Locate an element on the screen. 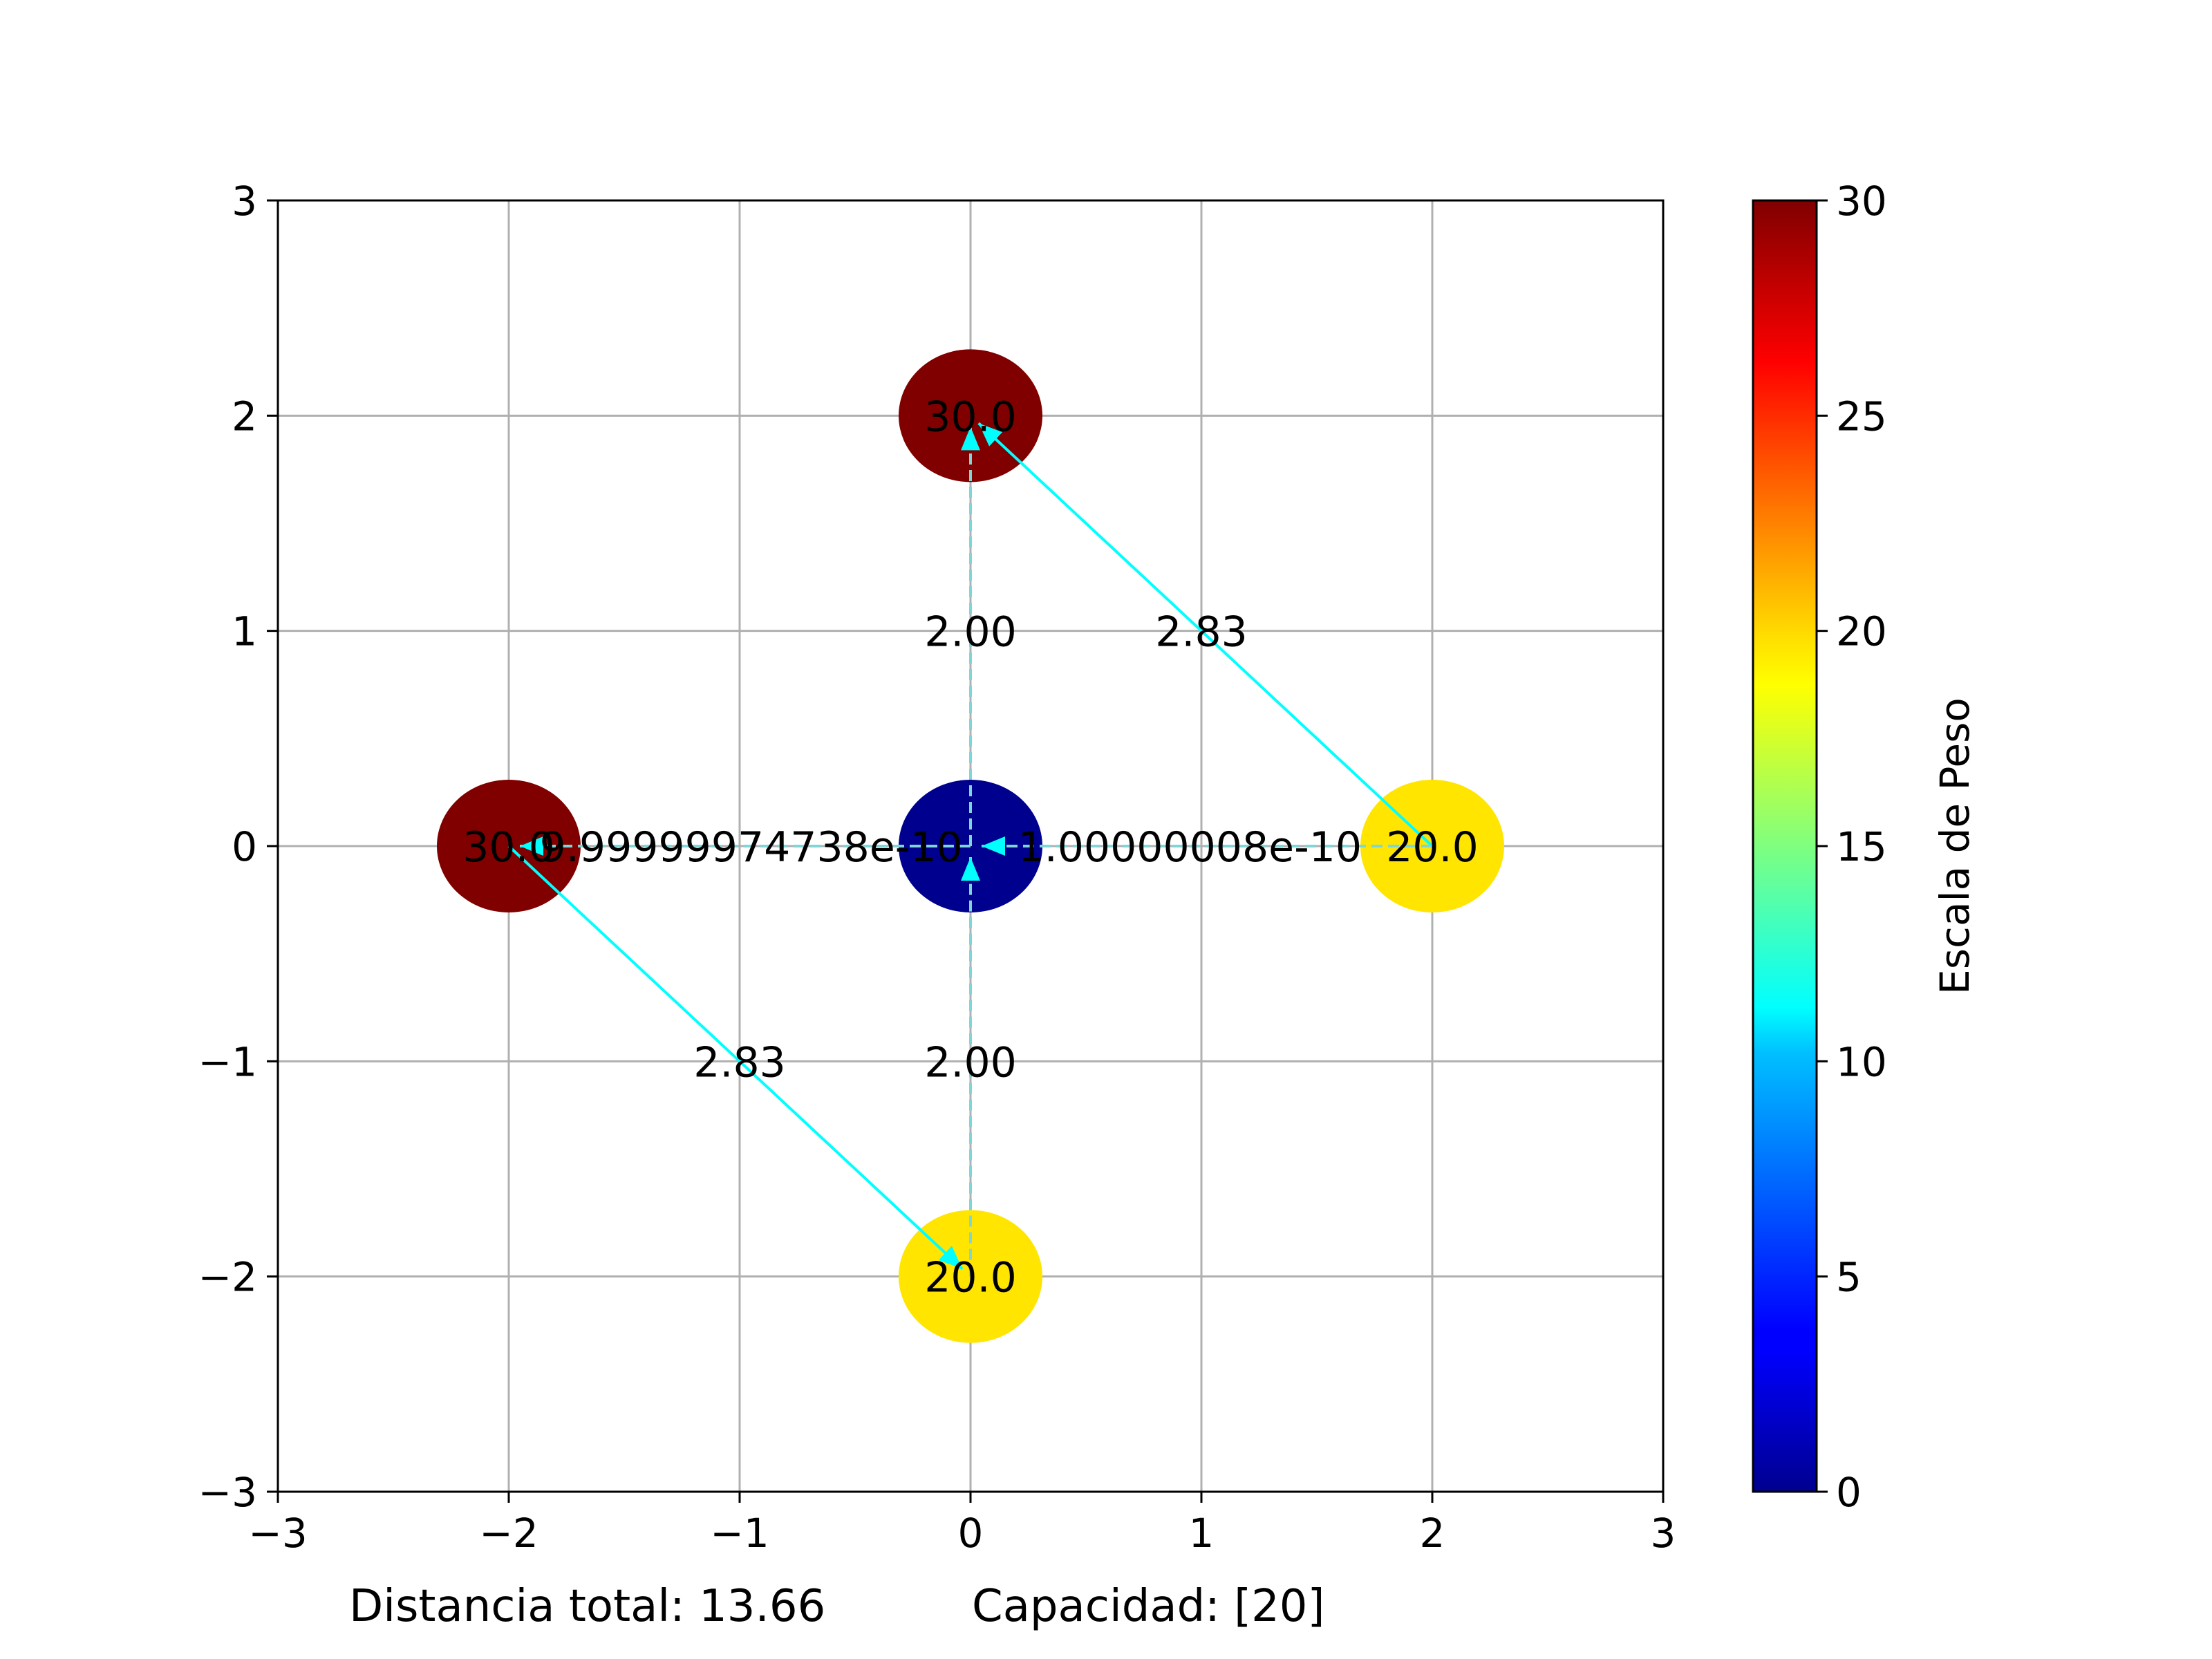  x-tick-label: −2 is located at coordinates (508, 1534).